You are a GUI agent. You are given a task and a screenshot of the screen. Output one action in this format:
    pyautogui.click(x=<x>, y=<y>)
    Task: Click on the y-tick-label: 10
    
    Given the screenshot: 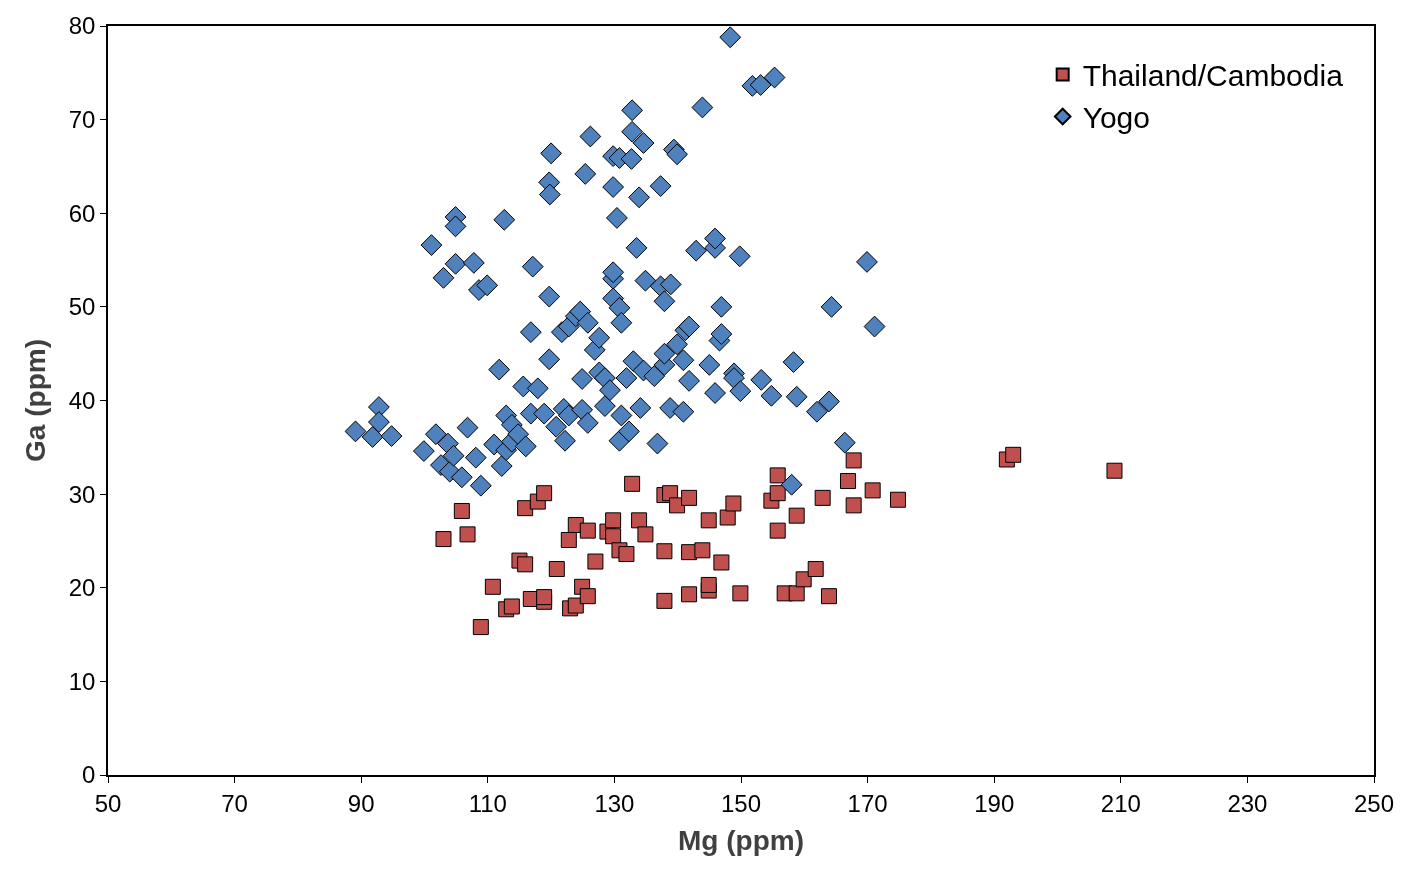 What is the action you would take?
    pyautogui.click(x=82, y=681)
    